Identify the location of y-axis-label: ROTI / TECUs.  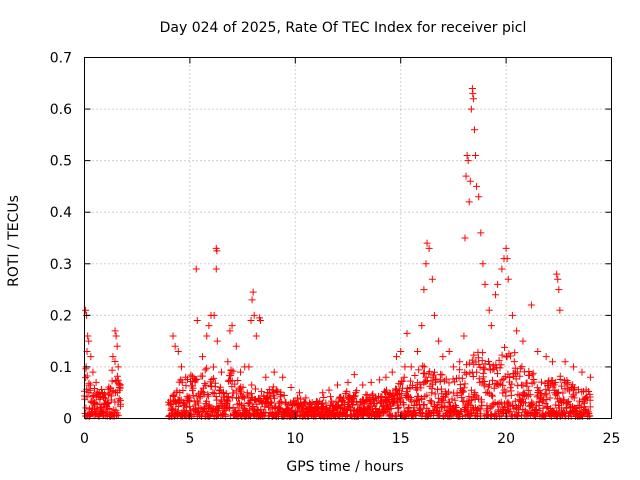
(14, 241).